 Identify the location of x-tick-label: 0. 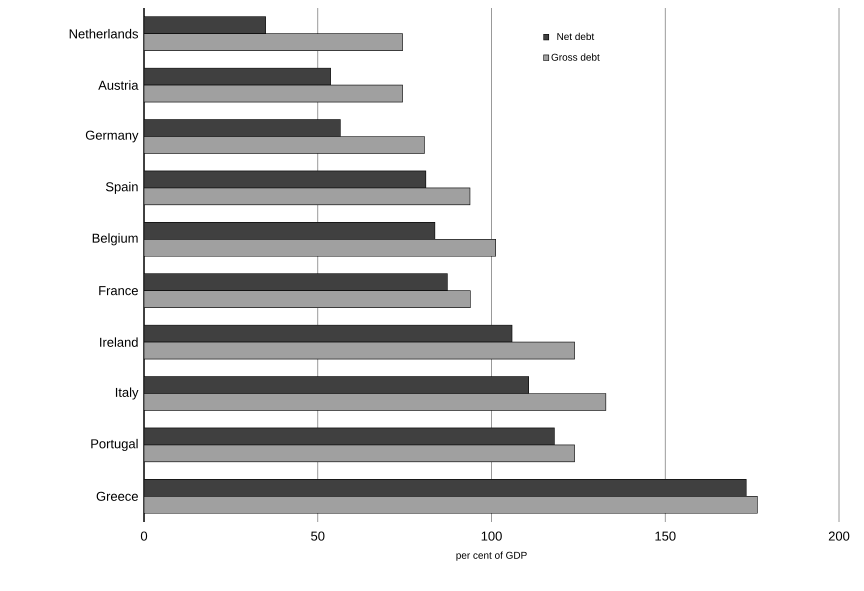
(144, 536).